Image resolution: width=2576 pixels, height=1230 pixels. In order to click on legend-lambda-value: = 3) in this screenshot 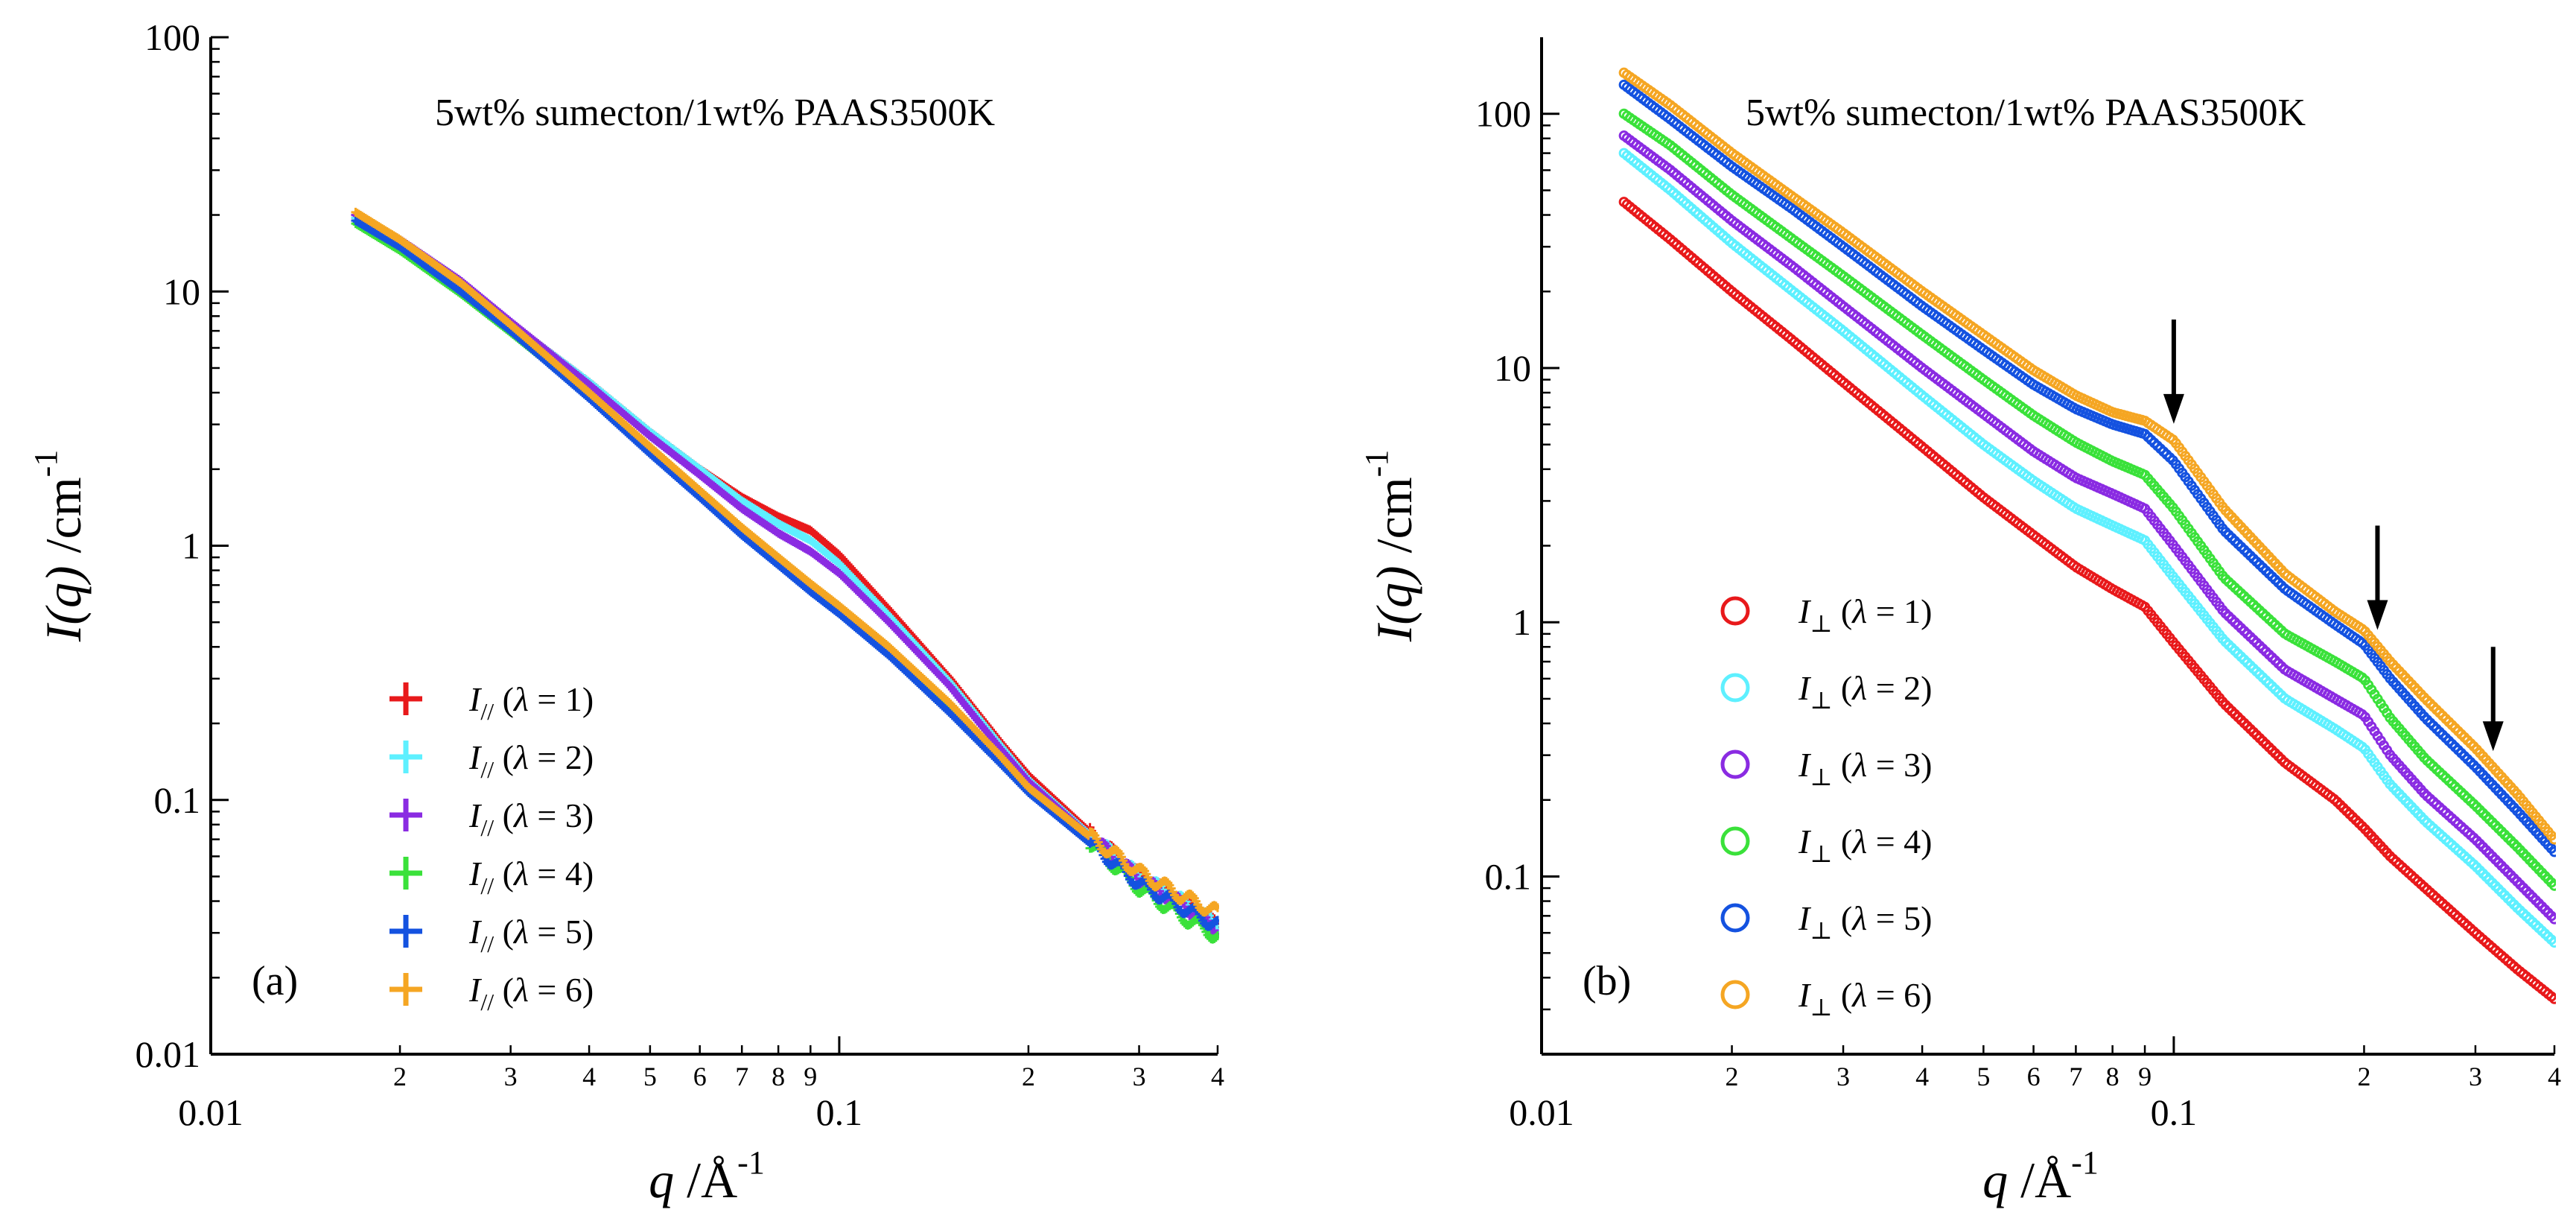, I will do `click(561, 815)`.